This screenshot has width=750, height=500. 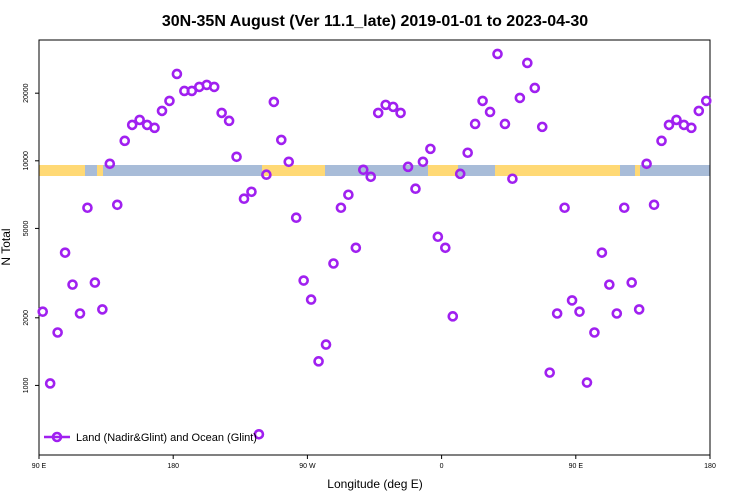 I want to click on x-tick-label: 90 W, so click(x=307, y=466).